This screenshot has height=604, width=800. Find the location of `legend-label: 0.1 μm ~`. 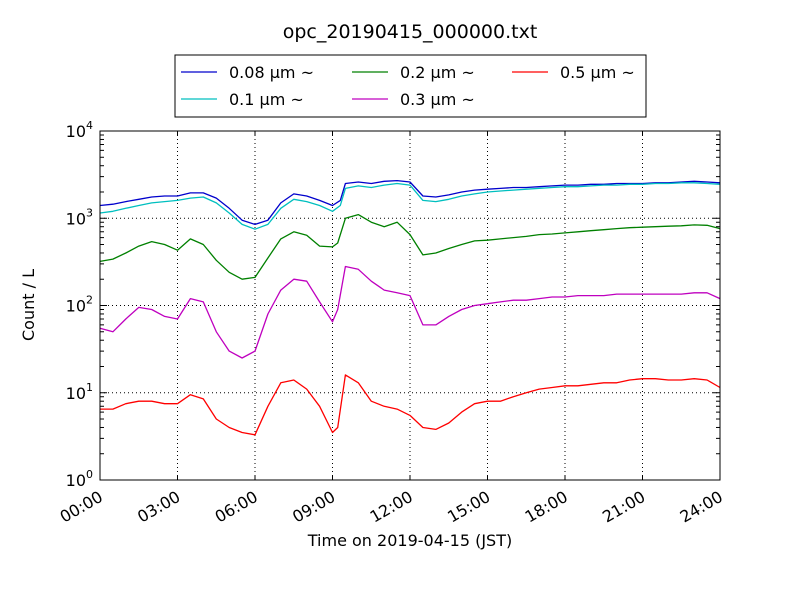

legend-label: 0.1 μm ~ is located at coordinates (266, 99).